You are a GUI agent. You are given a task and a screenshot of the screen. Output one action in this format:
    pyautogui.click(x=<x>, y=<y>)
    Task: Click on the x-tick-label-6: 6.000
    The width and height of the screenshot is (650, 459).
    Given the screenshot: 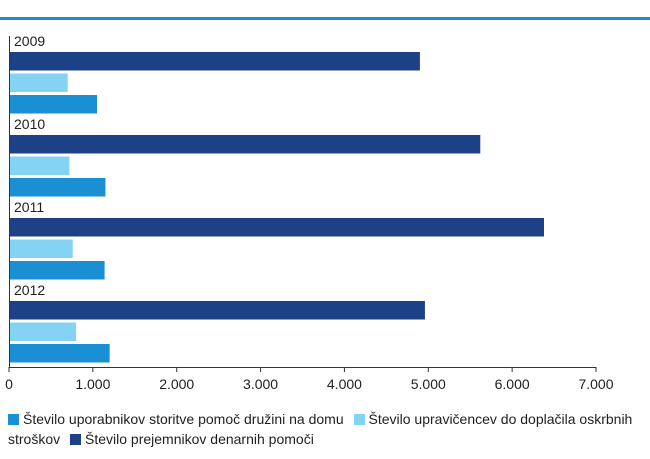 What is the action you would take?
    pyautogui.click(x=512, y=384)
    